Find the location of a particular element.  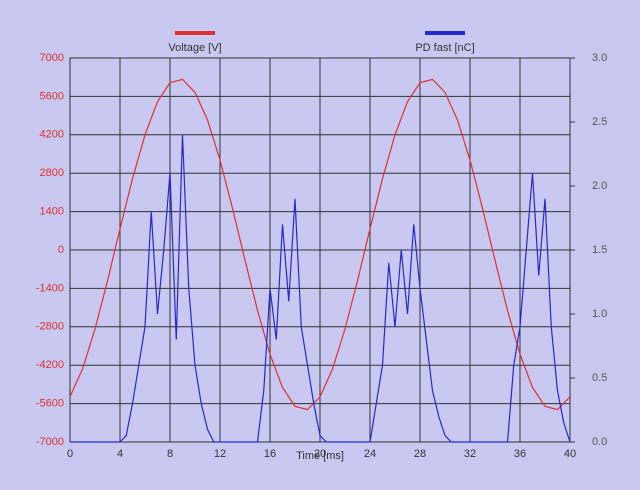

y2-tick-label: 0.5 is located at coordinates (599, 378).